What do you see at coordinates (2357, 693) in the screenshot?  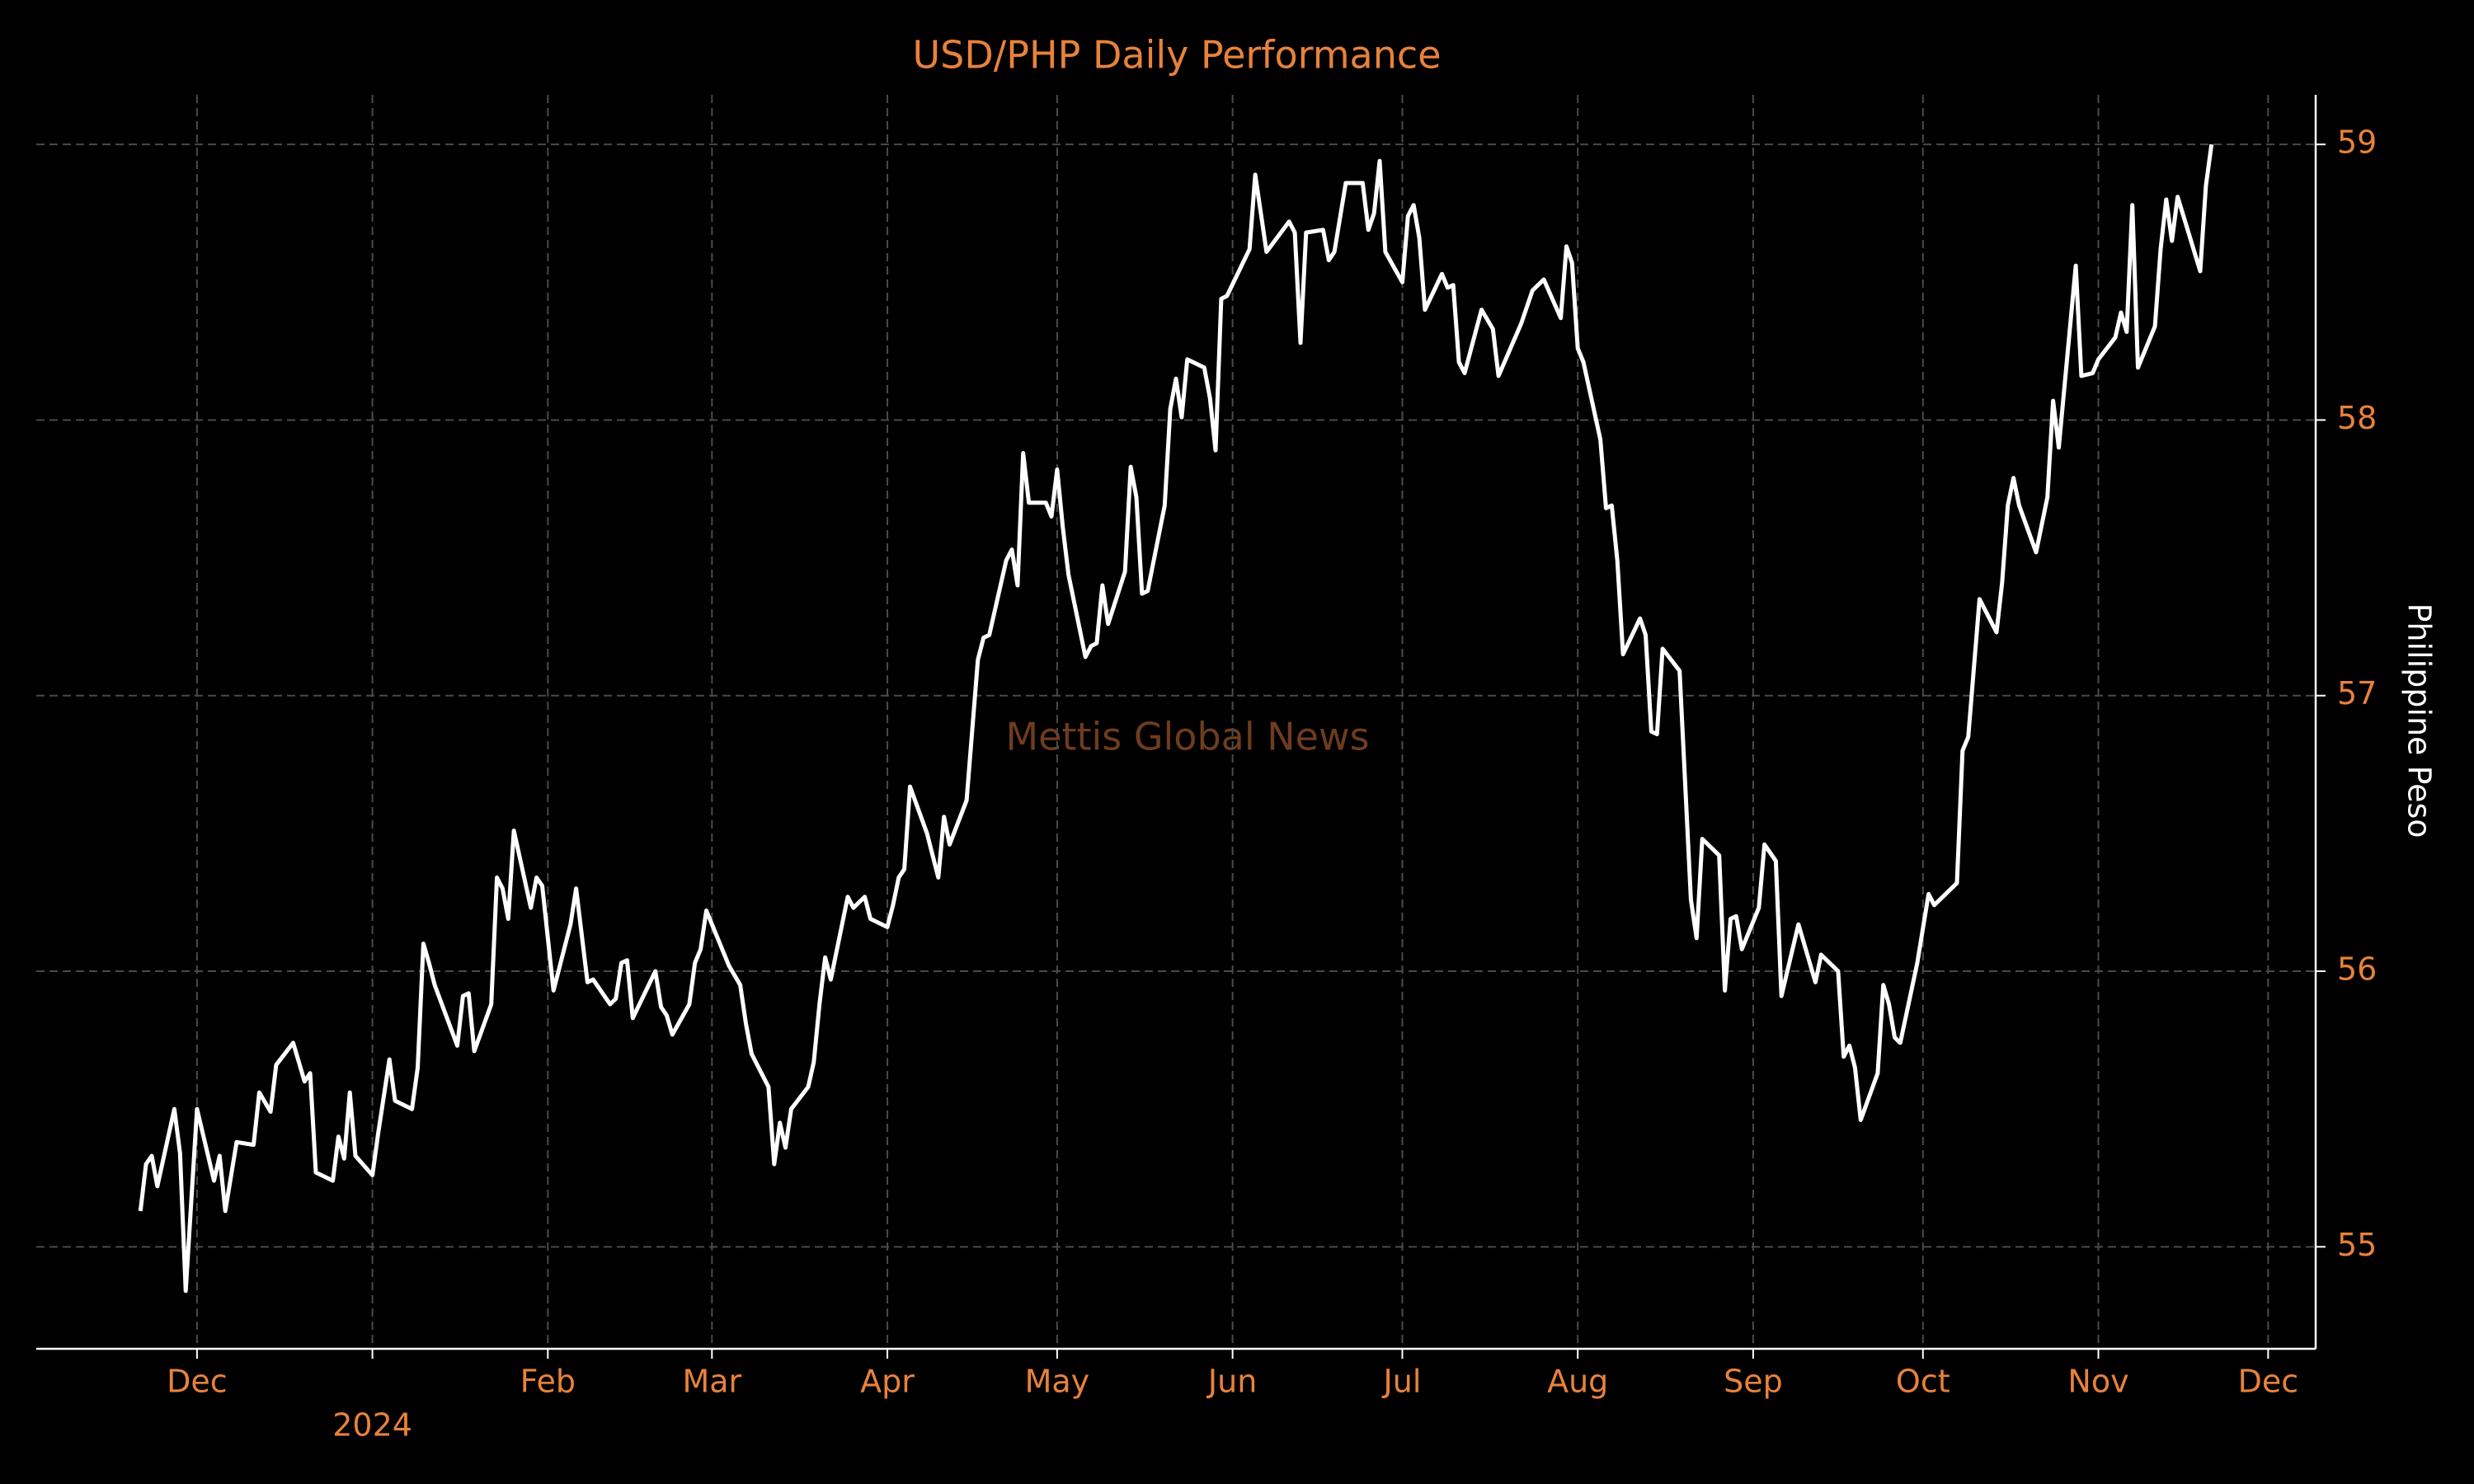 I see `y-tick-label: 57` at bounding box center [2357, 693].